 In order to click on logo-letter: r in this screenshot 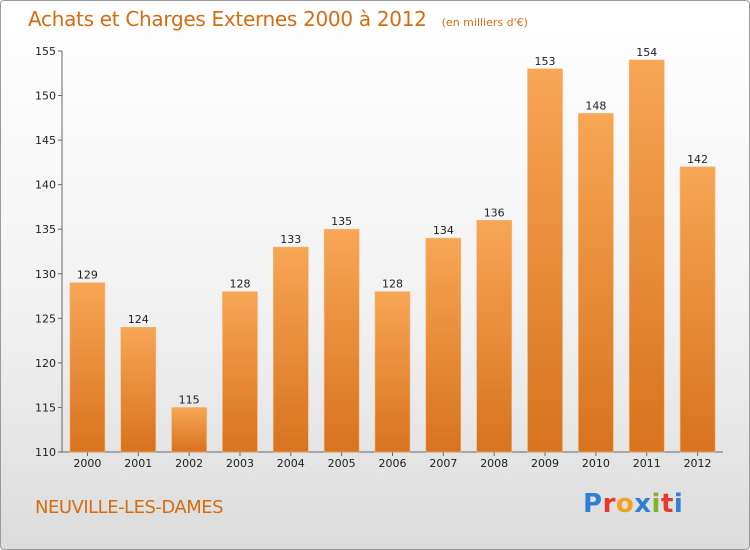, I will do `click(609, 504)`.